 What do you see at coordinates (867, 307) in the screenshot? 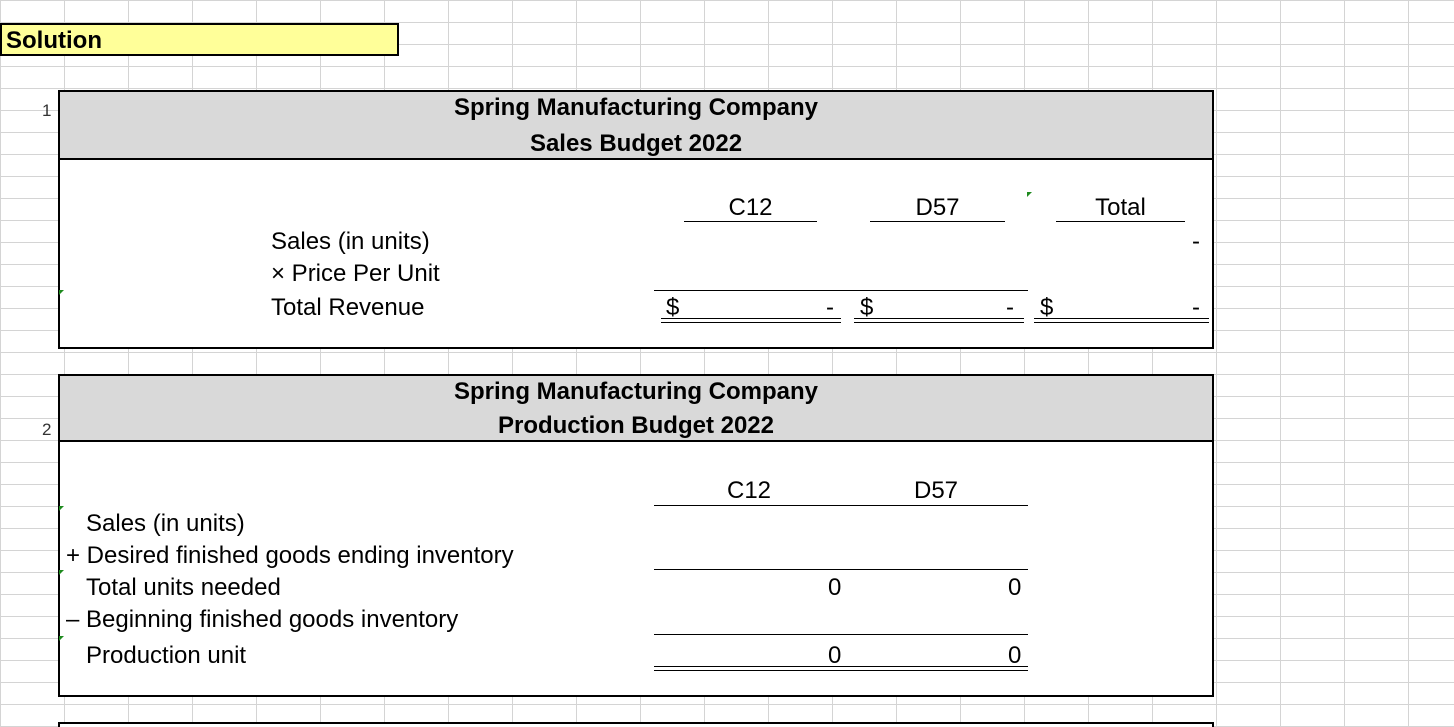
I see `revenue-d57-currency: $` at bounding box center [867, 307].